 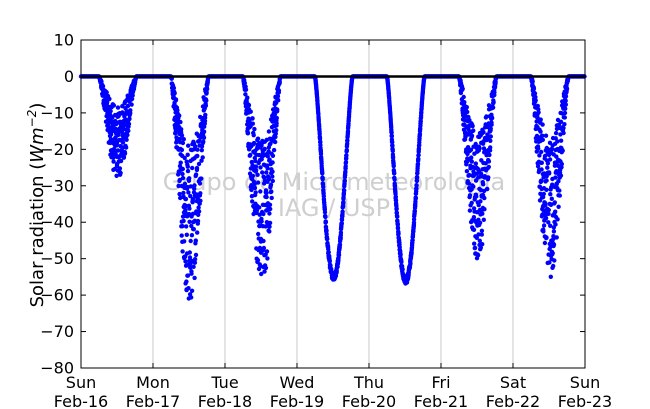 I want to click on y-axis-label: Solar radiation (Wm−2), so click(x=36, y=205).